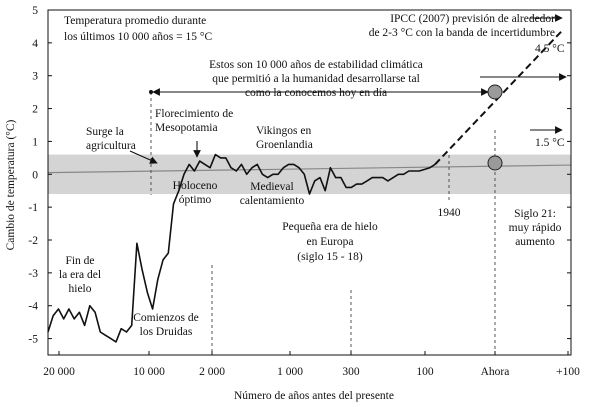  Describe the element at coordinates (330, 257) in the screenshot. I see `label-pequena-era-line-3: (siglo 15 - 18)` at that location.